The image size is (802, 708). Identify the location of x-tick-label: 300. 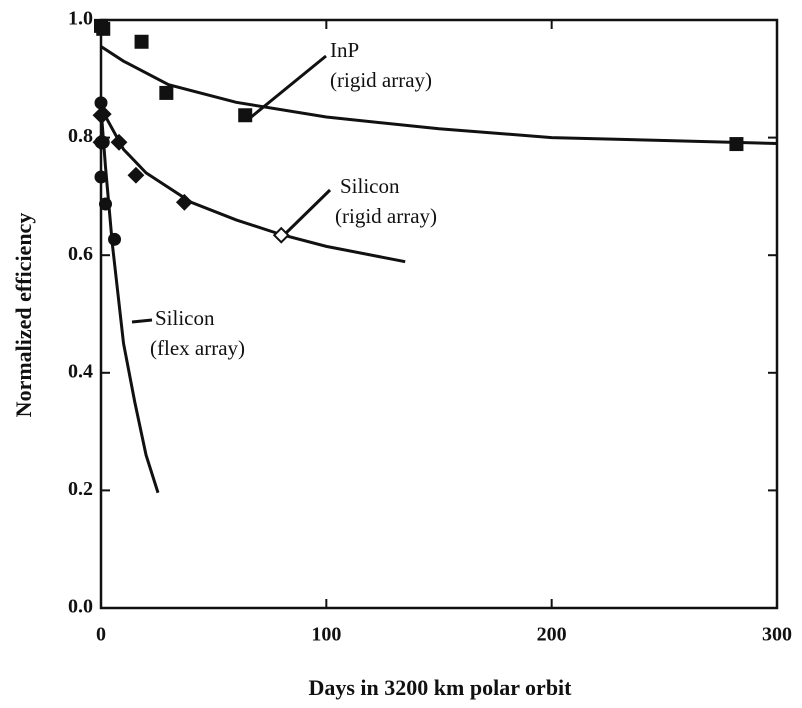
(777, 635).